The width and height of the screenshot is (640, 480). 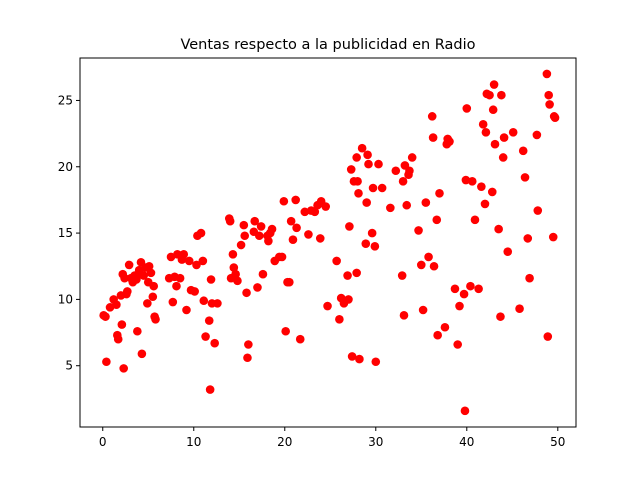 I want to click on x-tick-label-5: 50, so click(x=557, y=442).